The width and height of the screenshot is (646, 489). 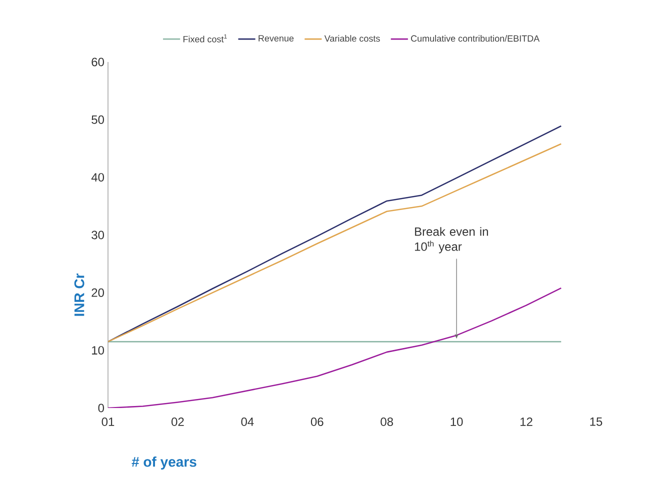 What do you see at coordinates (205, 38) in the screenshot?
I see `legend-label: Fixed cost$^{1}$` at bounding box center [205, 38].